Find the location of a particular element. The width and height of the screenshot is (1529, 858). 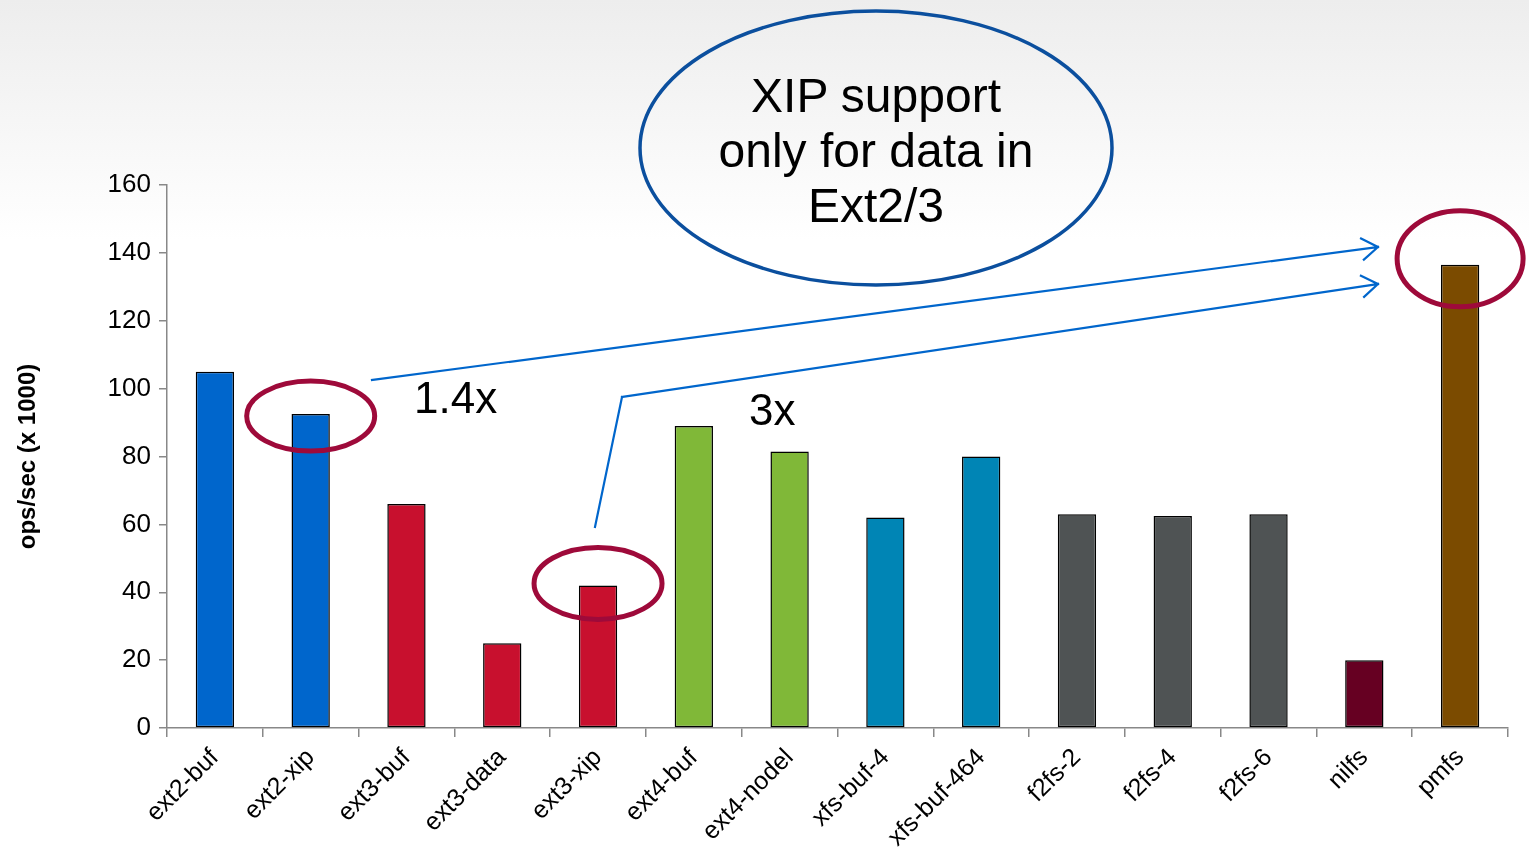

annotation: XIP support only for data in Ext2/3 is located at coordinates (876, 150).